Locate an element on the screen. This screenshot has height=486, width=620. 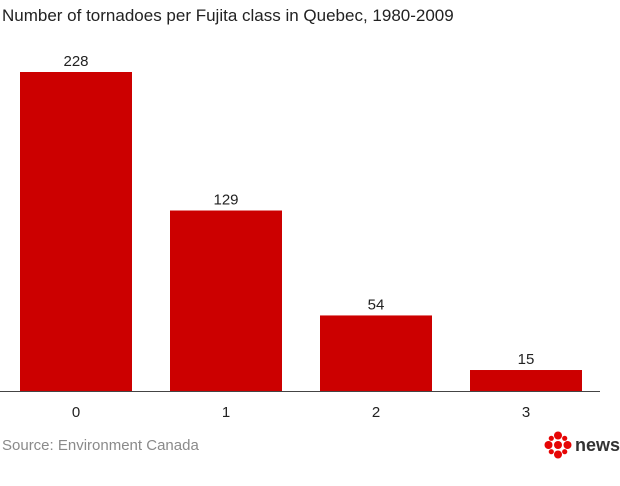
cbc-news-logo: news is located at coordinates (582, 445).